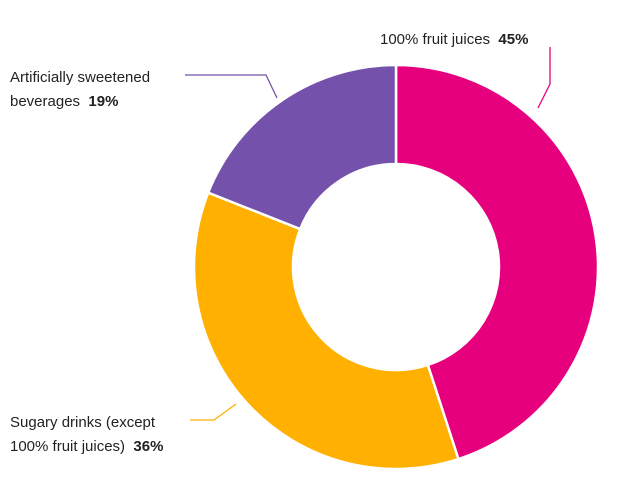  I want to click on slice-label-0-line-0: 100% fruit juices 45%, so click(454, 39).